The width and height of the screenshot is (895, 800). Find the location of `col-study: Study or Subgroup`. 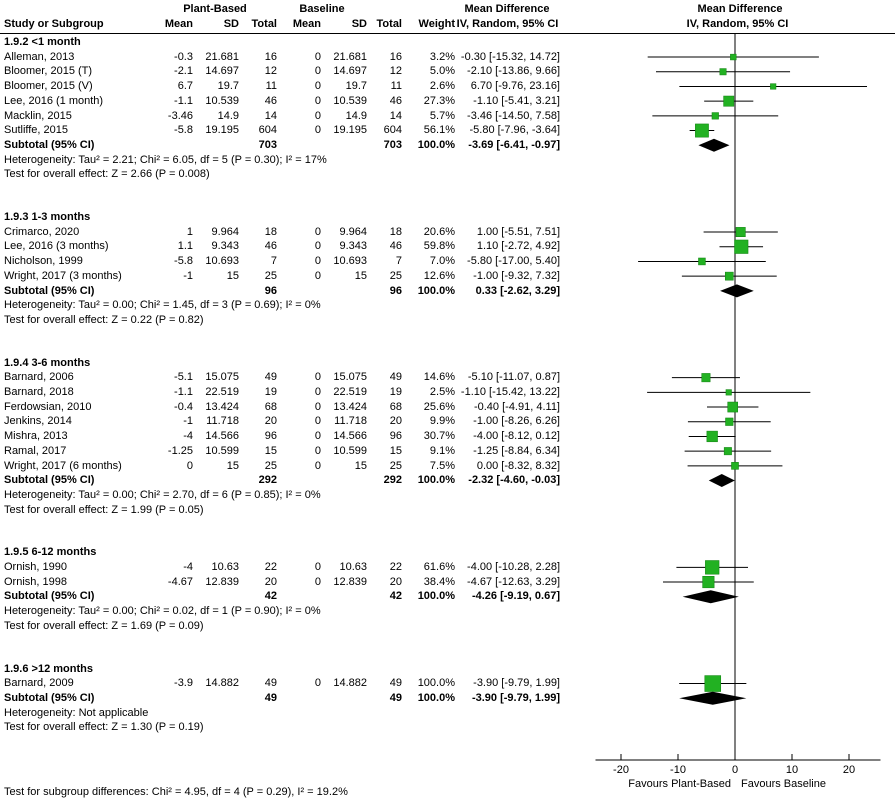

col-study: Study or Subgroup is located at coordinates (54, 24).